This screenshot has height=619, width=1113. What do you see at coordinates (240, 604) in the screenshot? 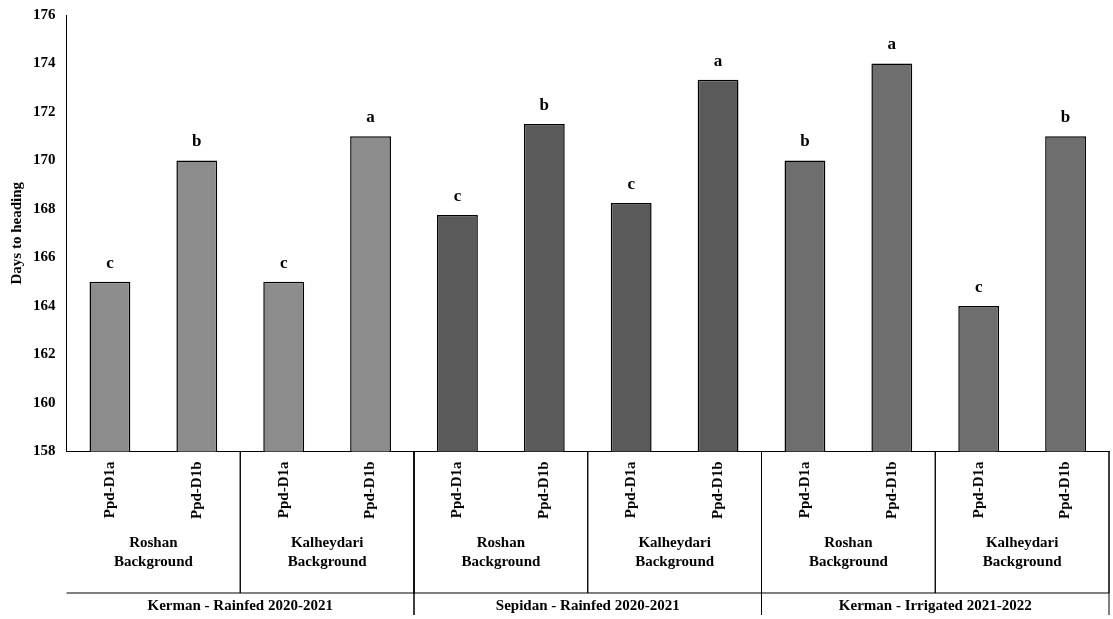
I see `text: Kerman - Rainfed 2020-2021` at bounding box center [240, 604].